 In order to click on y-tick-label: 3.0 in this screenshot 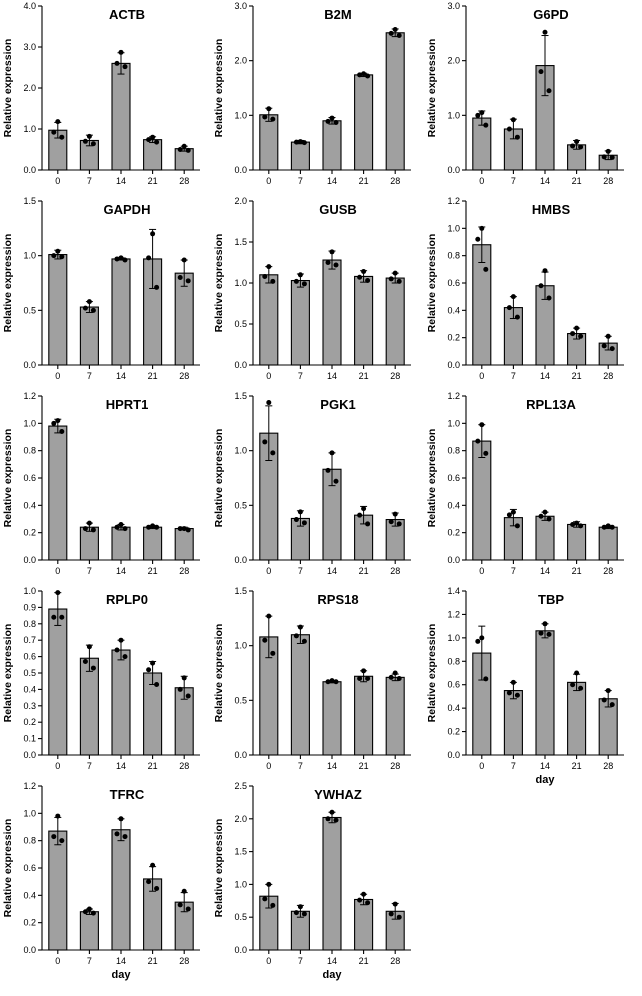, I will do `click(240, 6)`.